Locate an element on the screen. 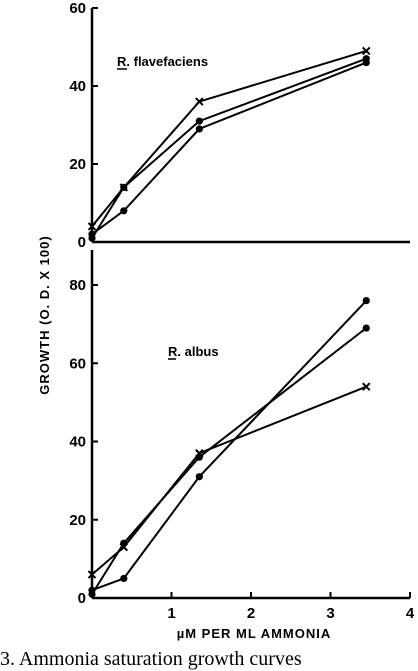 This screenshot has width=418, height=671. bottom-panel-label: R. albus is located at coordinates (193, 351).